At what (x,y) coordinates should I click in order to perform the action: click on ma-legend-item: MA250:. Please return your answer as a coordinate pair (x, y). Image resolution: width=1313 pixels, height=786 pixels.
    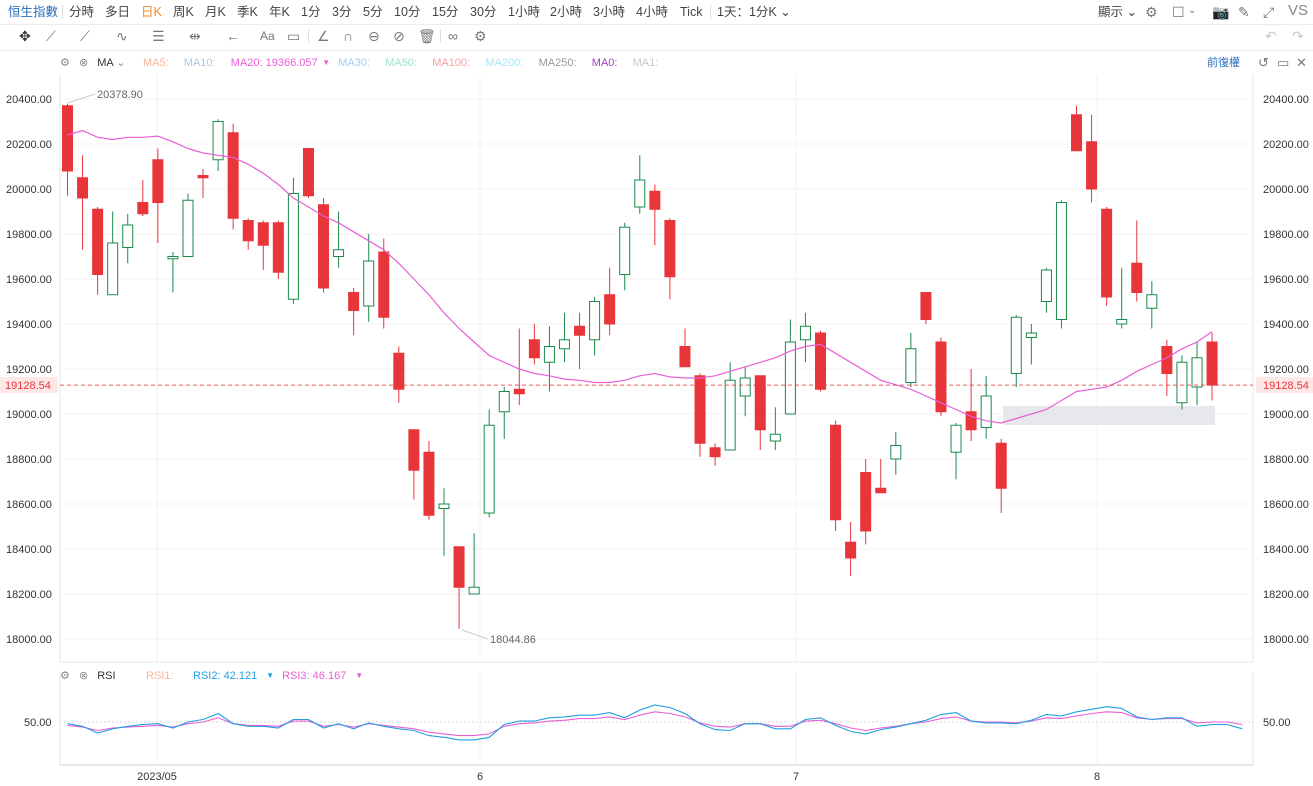
    Looking at the image, I should click on (557, 63).